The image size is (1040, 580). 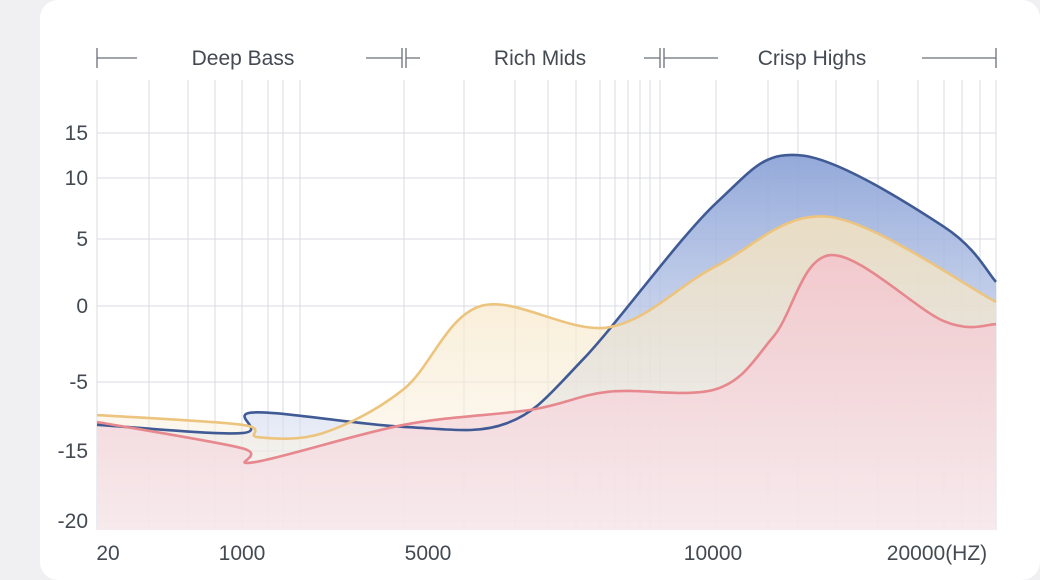 What do you see at coordinates (73, 451) in the screenshot?
I see `y-tick-label: -15` at bounding box center [73, 451].